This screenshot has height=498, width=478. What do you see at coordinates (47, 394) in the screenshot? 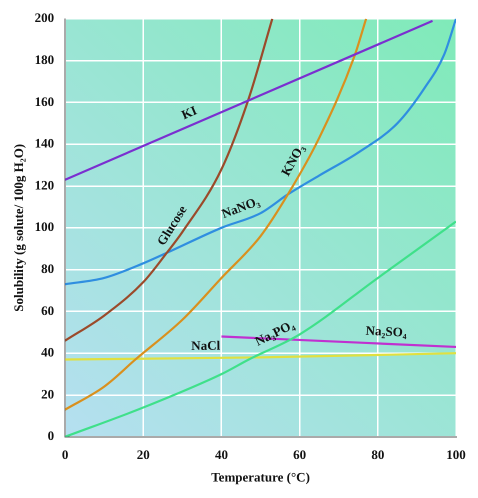
I see `y-tick-label: 20` at bounding box center [47, 394].